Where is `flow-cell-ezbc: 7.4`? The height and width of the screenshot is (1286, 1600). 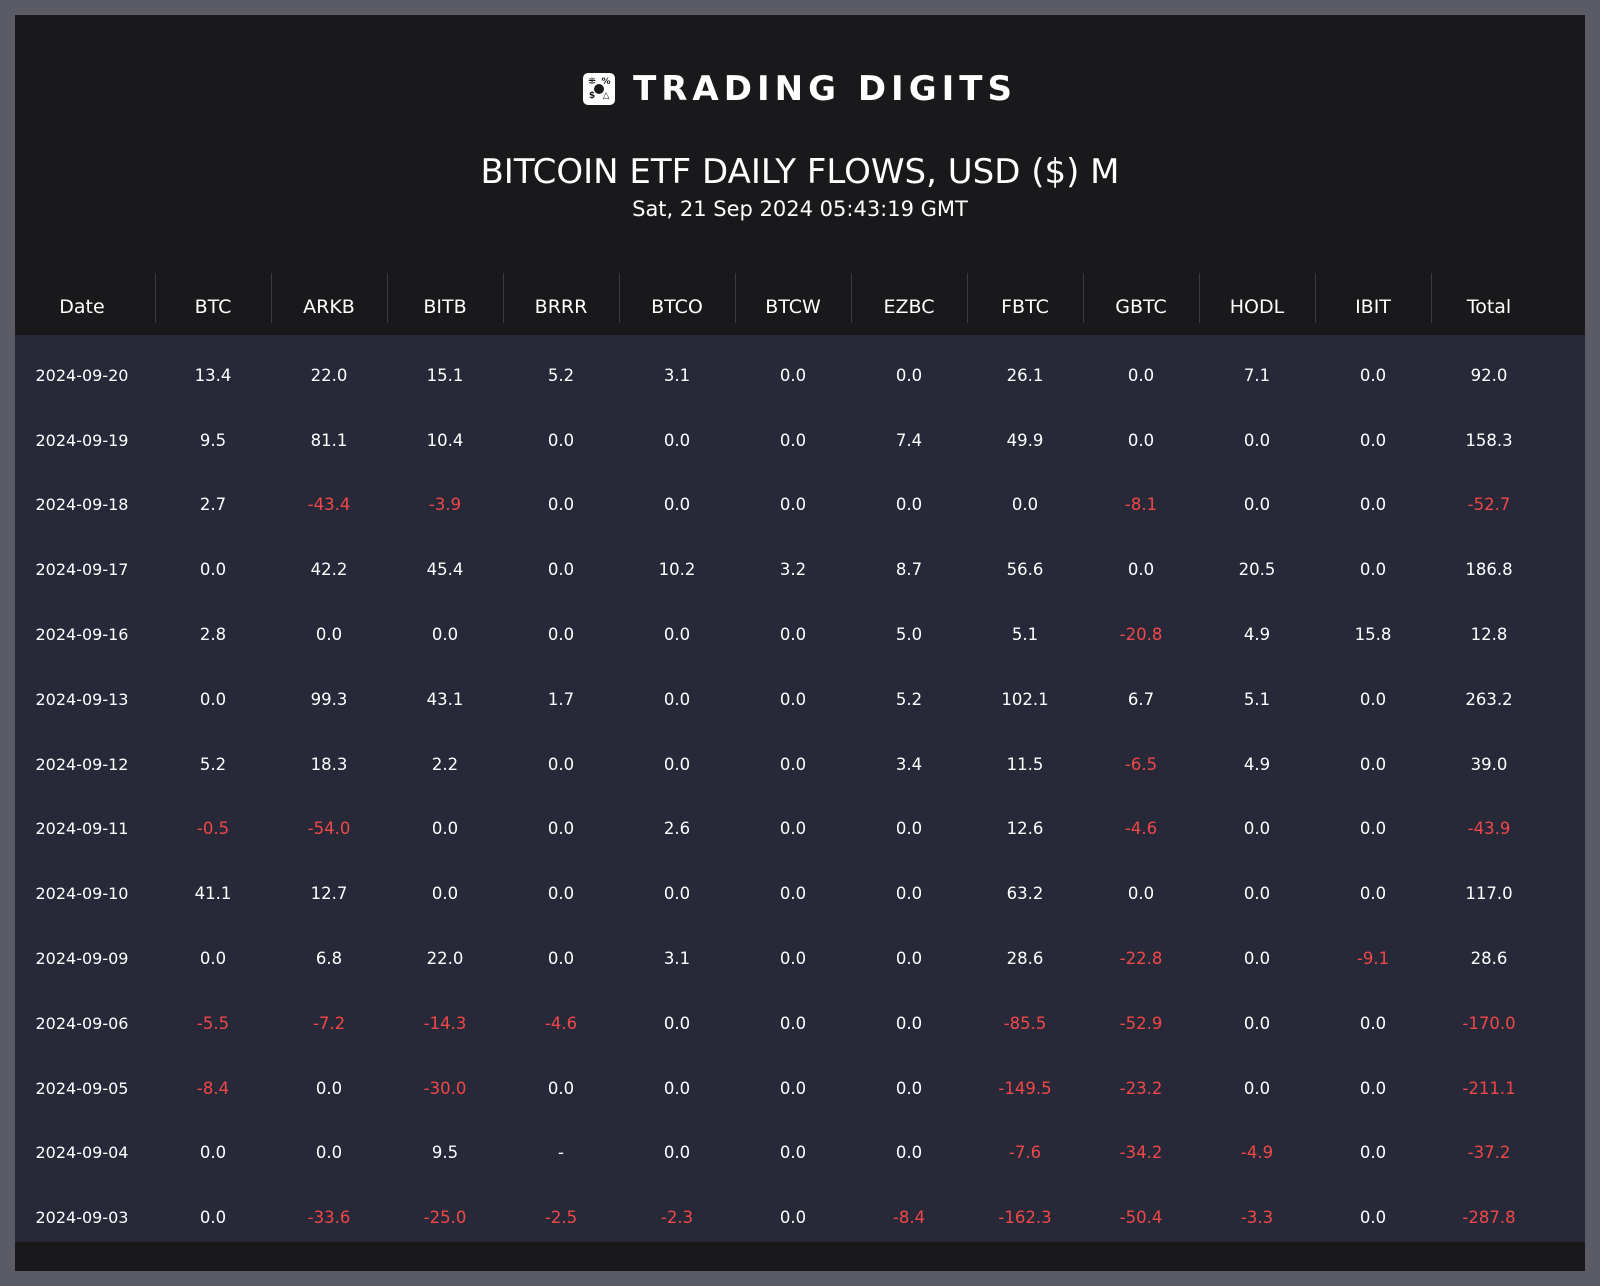 flow-cell-ezbc: 7.4 is located at coordinates (909, 440).